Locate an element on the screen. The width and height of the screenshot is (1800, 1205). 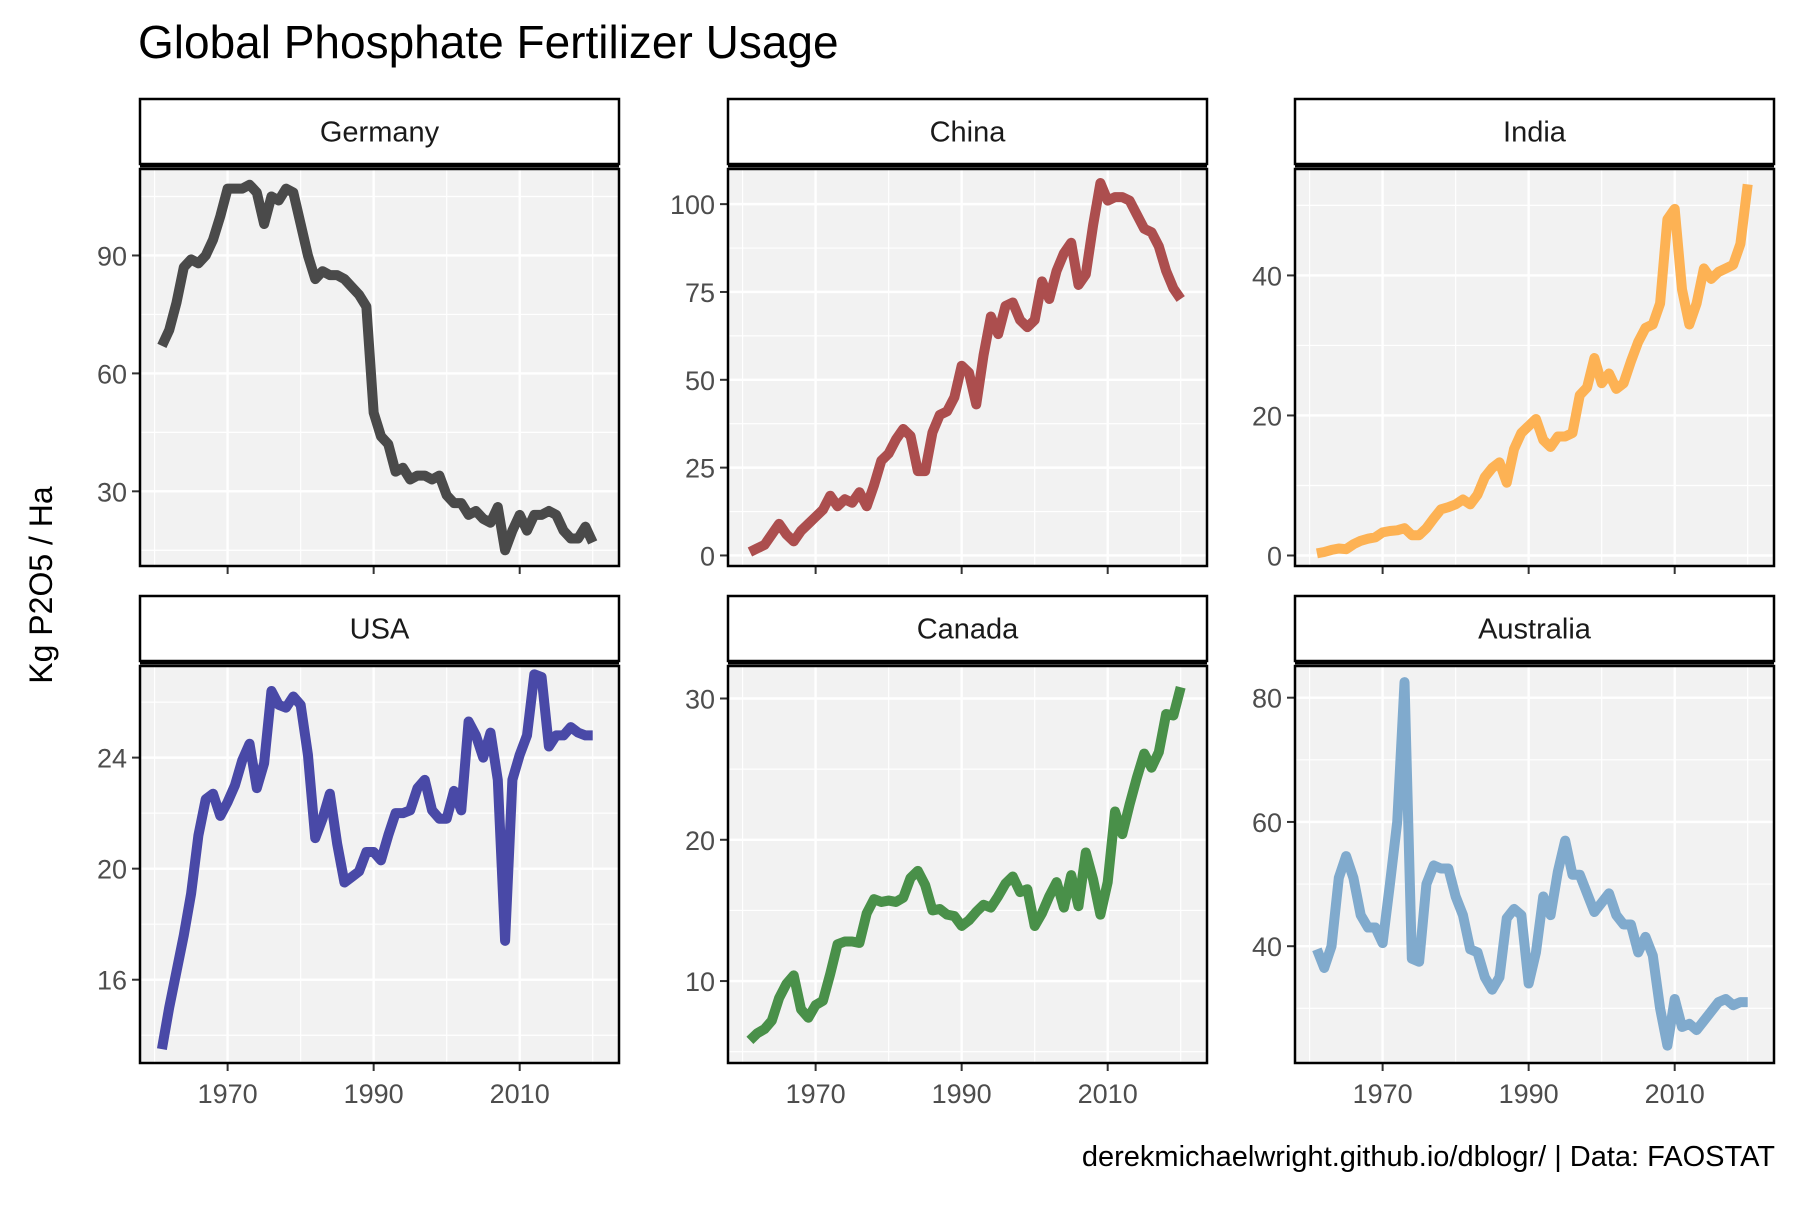
panel-title: Australia is located at coordinates (1535, 630).